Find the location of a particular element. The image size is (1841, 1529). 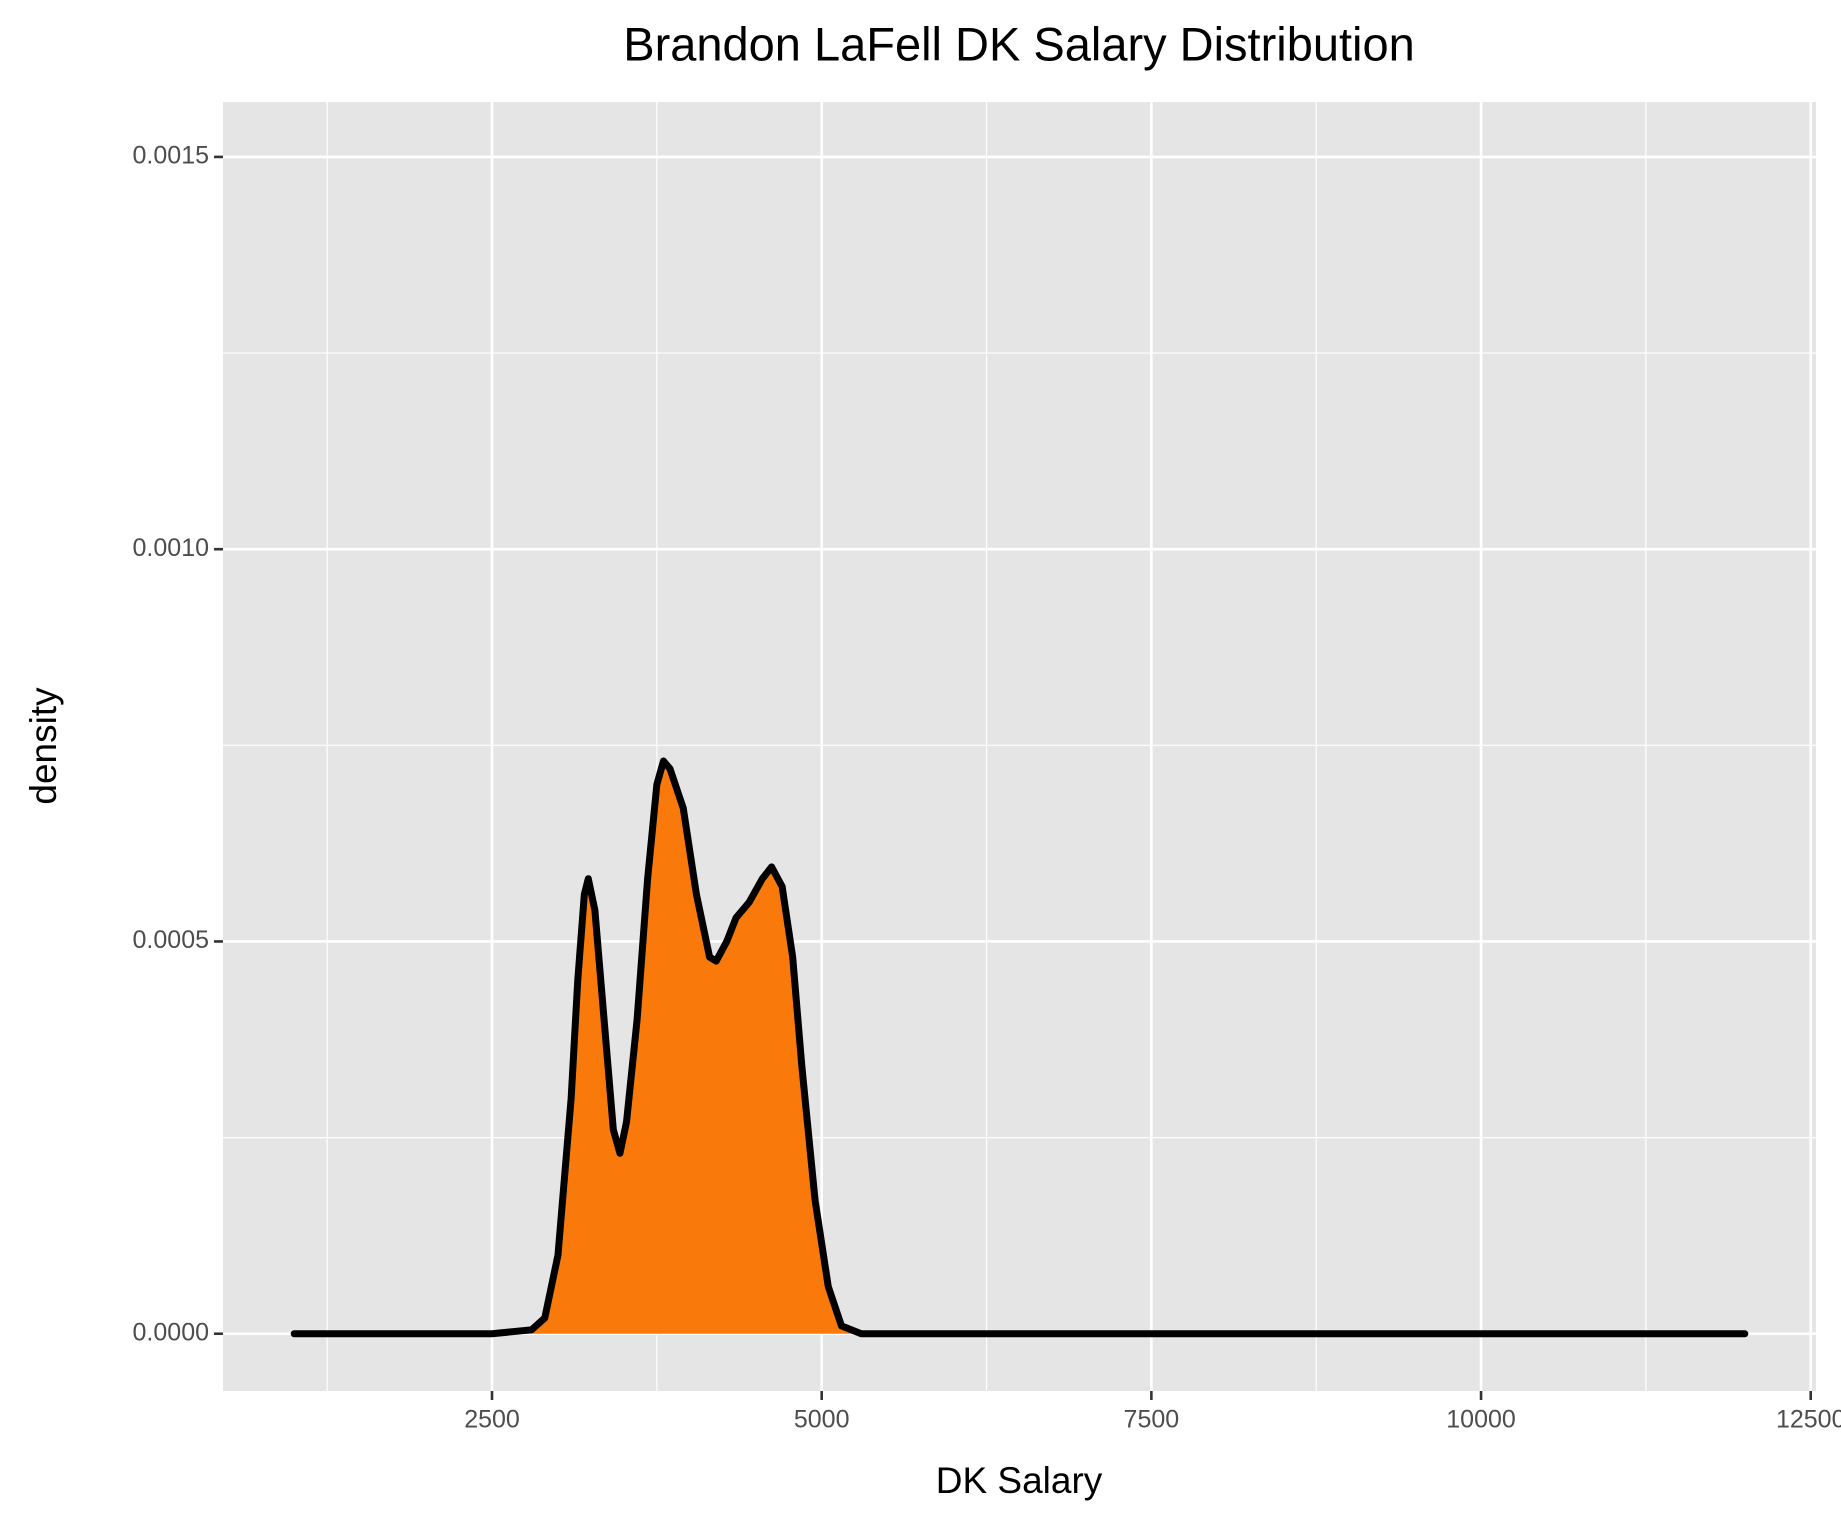

x-axis-title: DK Salary is located at coordinates (1019, 1480).